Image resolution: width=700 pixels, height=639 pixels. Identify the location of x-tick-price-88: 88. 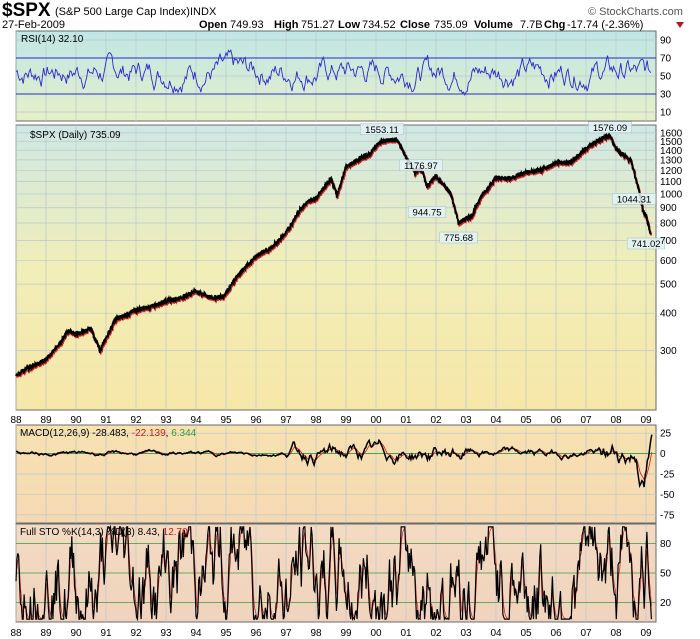
(16, 420).